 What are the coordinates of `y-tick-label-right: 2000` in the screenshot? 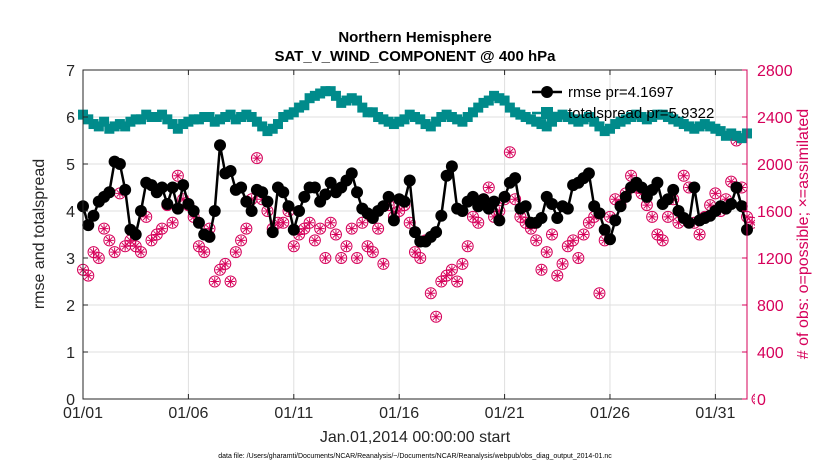 It's located at (775, 165).